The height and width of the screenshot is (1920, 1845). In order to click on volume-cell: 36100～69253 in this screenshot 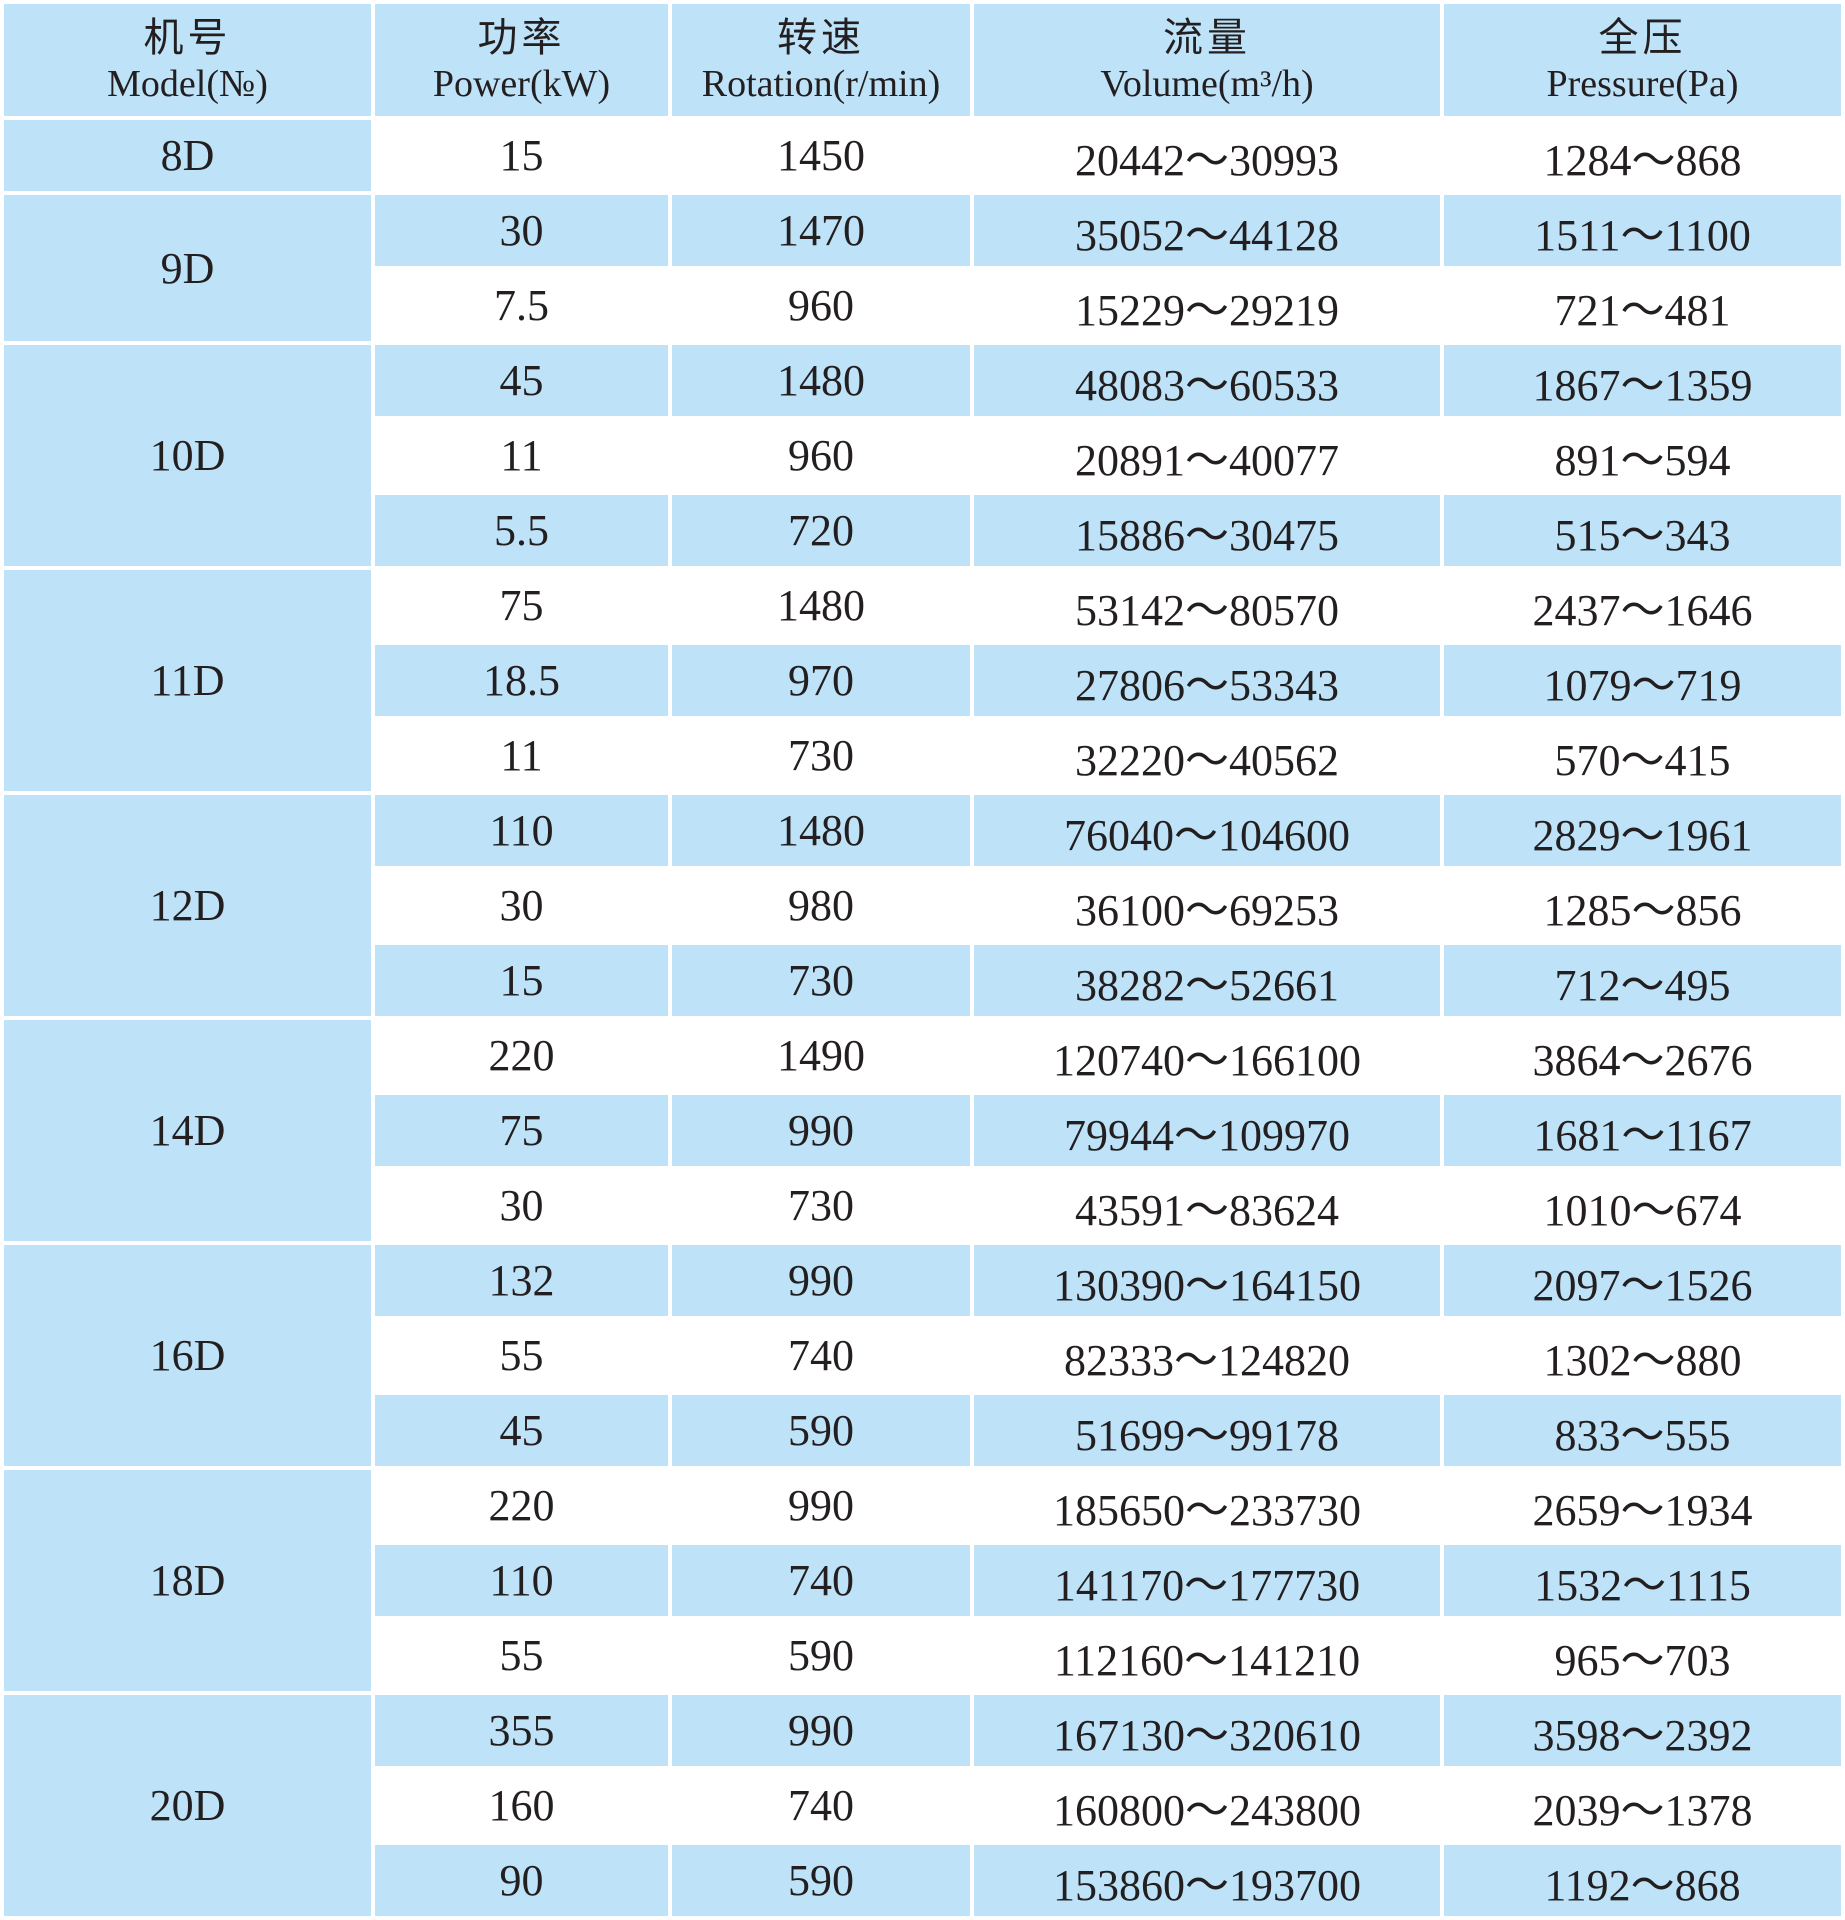, I will do `click(1207, 905)`.